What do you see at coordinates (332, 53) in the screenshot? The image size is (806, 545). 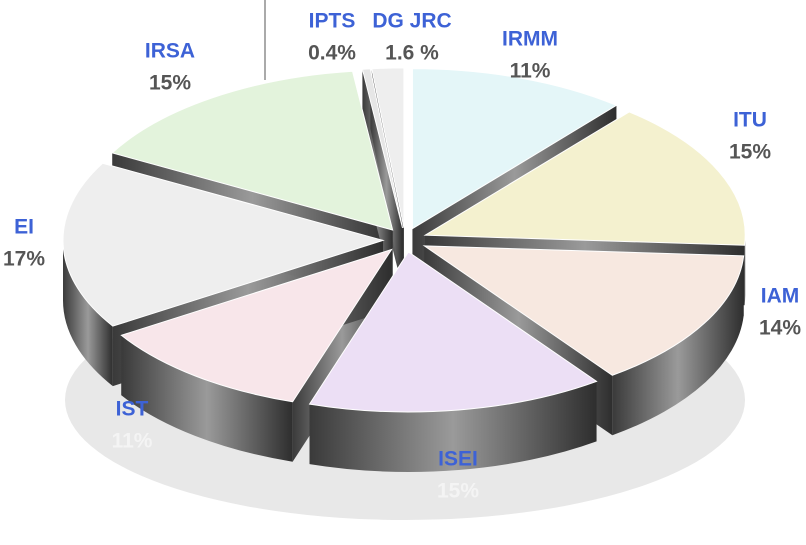 I see `value-label: 0.4%` at bounding box center [332, 53].